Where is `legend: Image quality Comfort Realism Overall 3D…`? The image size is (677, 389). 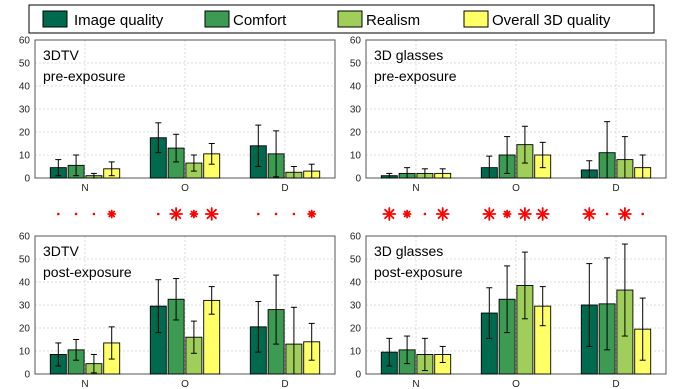
legend: Image quality Comfort Realism Overall 3D… is located at coordinates (341, 19).